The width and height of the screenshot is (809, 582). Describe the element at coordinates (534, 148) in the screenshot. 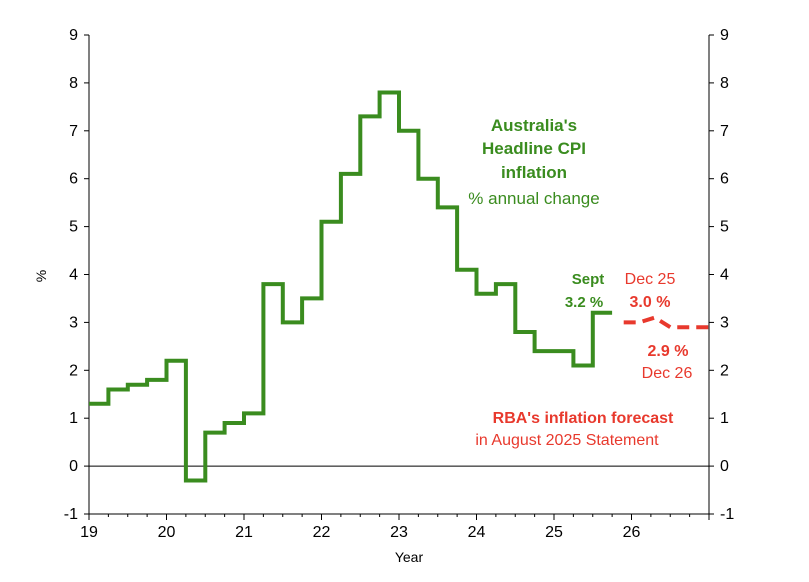

I see `annotation-title-line2: Headline CPI` at that location.